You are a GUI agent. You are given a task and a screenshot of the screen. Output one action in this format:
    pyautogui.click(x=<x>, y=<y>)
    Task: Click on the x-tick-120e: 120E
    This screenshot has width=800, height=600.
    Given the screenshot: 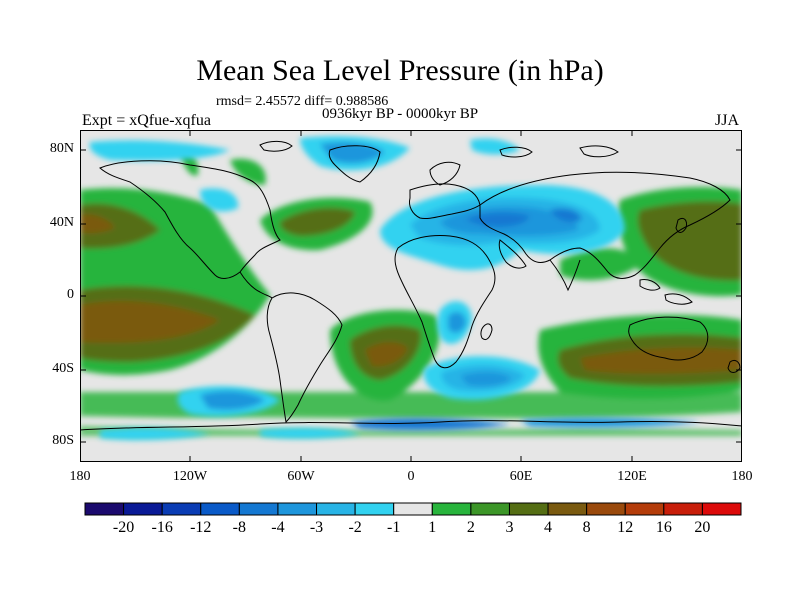 What is the action you would take?
    pyautogui.click(x=632, y=476)
    